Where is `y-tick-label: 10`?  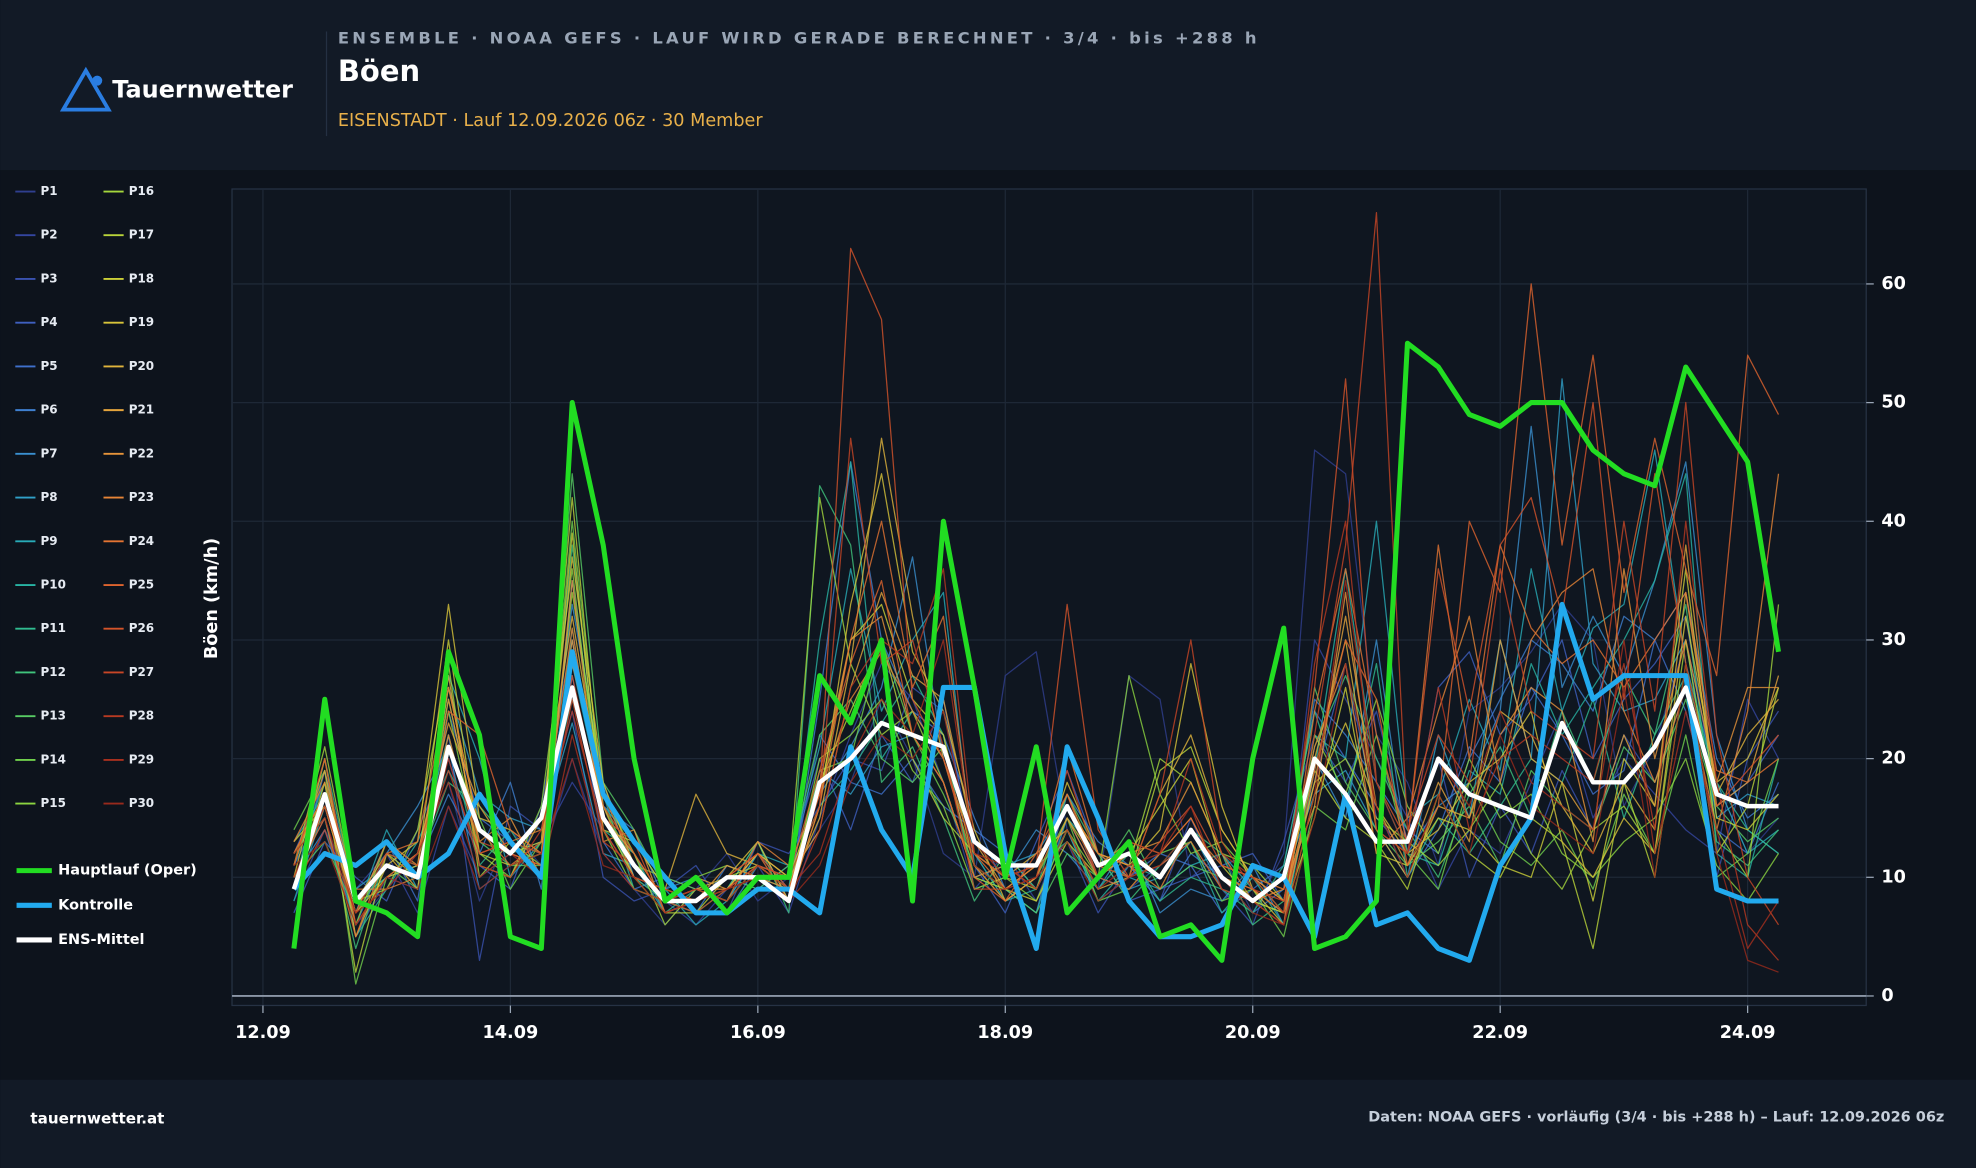 y-tick-label: 10 is located at coordinates (1893, 877).